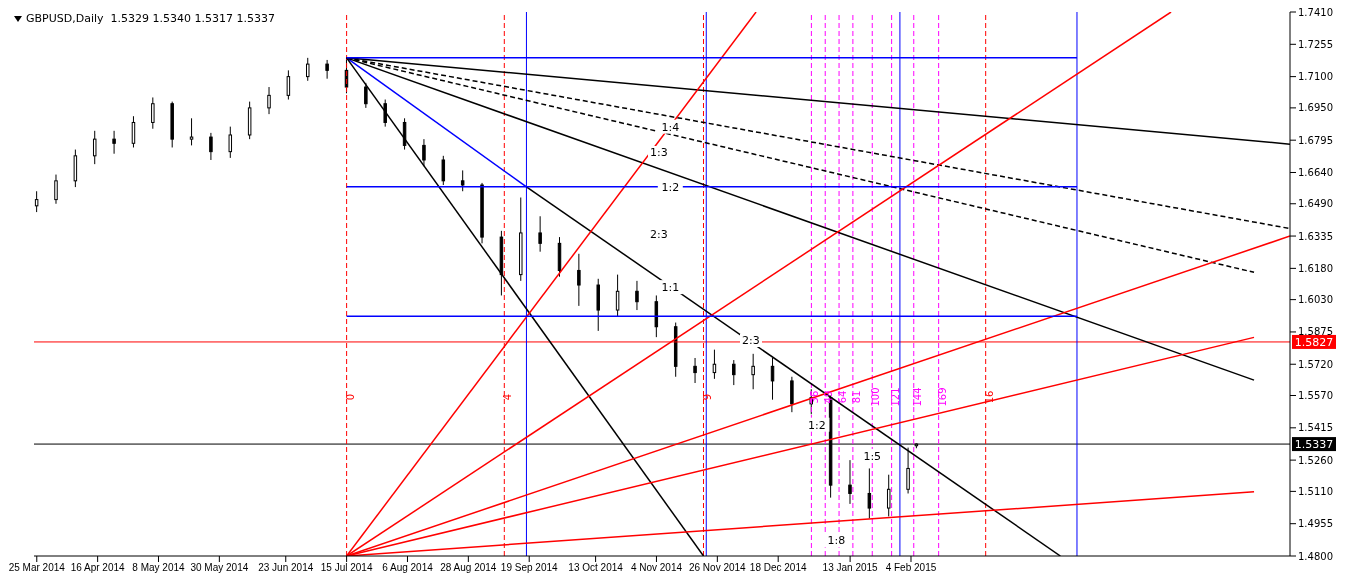 The image size is (1362, 586). What do you see at coordinates (1315, 108) in the screenshot?
I see `y-tick-label: 1.6950` at bounding box center [1315, 108].